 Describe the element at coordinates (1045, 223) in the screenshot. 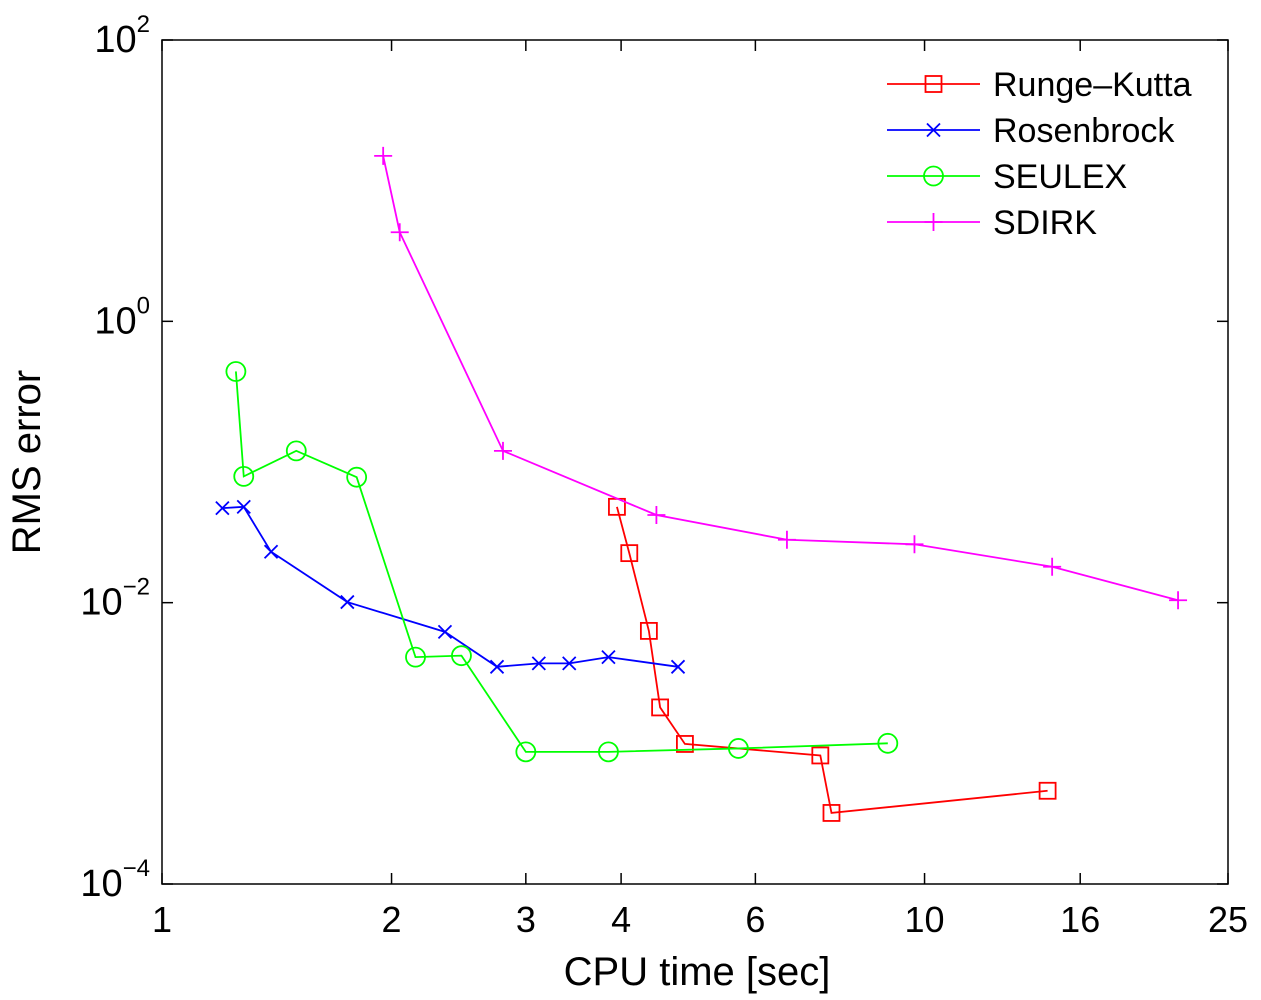

I see `legend-label: SDIRK` at that location.